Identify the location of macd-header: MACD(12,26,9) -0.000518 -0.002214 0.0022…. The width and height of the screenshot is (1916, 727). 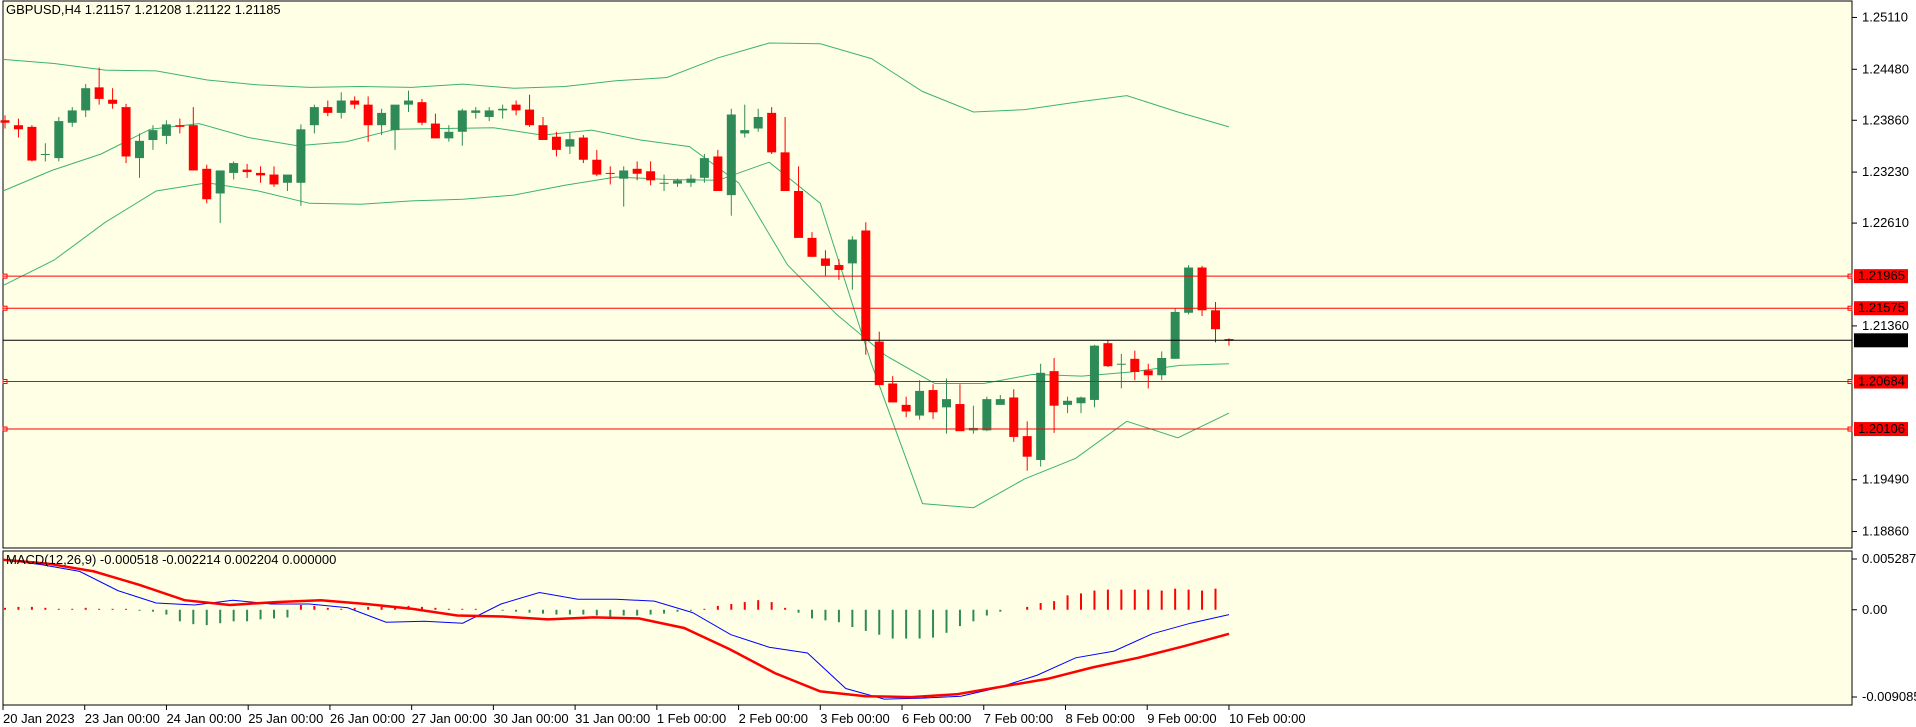
(171, 559).